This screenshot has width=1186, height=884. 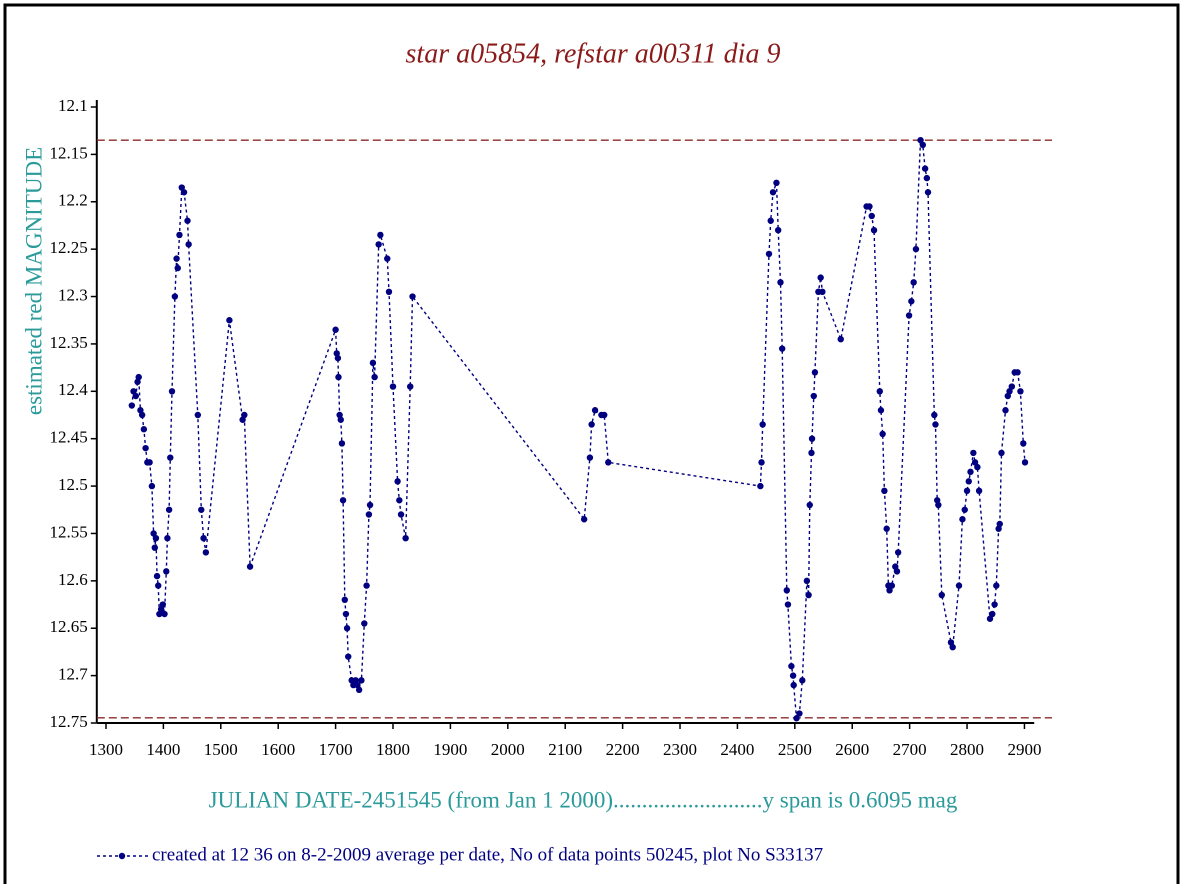 I want to click on y-tick-label: 12.35, so click(x=69, y=342).